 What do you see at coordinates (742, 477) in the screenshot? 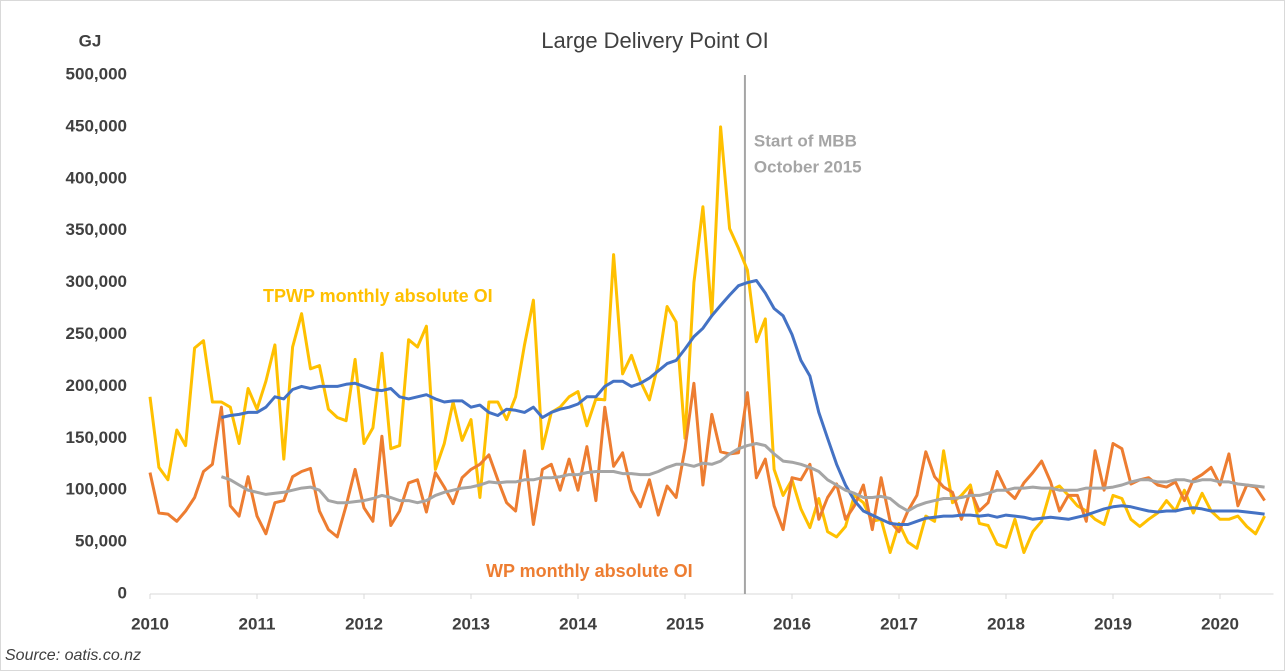
I see `series-line` at bounding box center [742, 477].